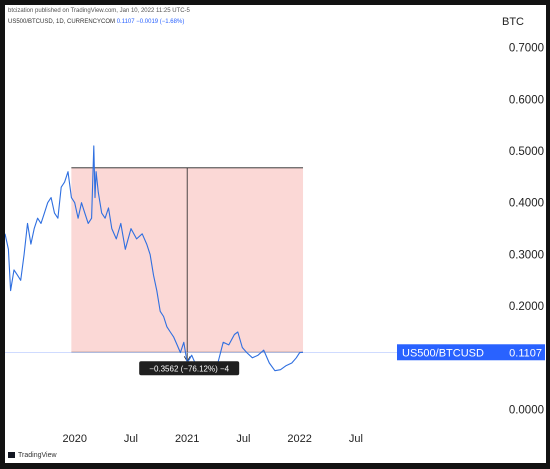  What do you see at coordinates (513, 22) in the screenshot?
I see `currency-label: BTC` at bounding box center [513, 22].